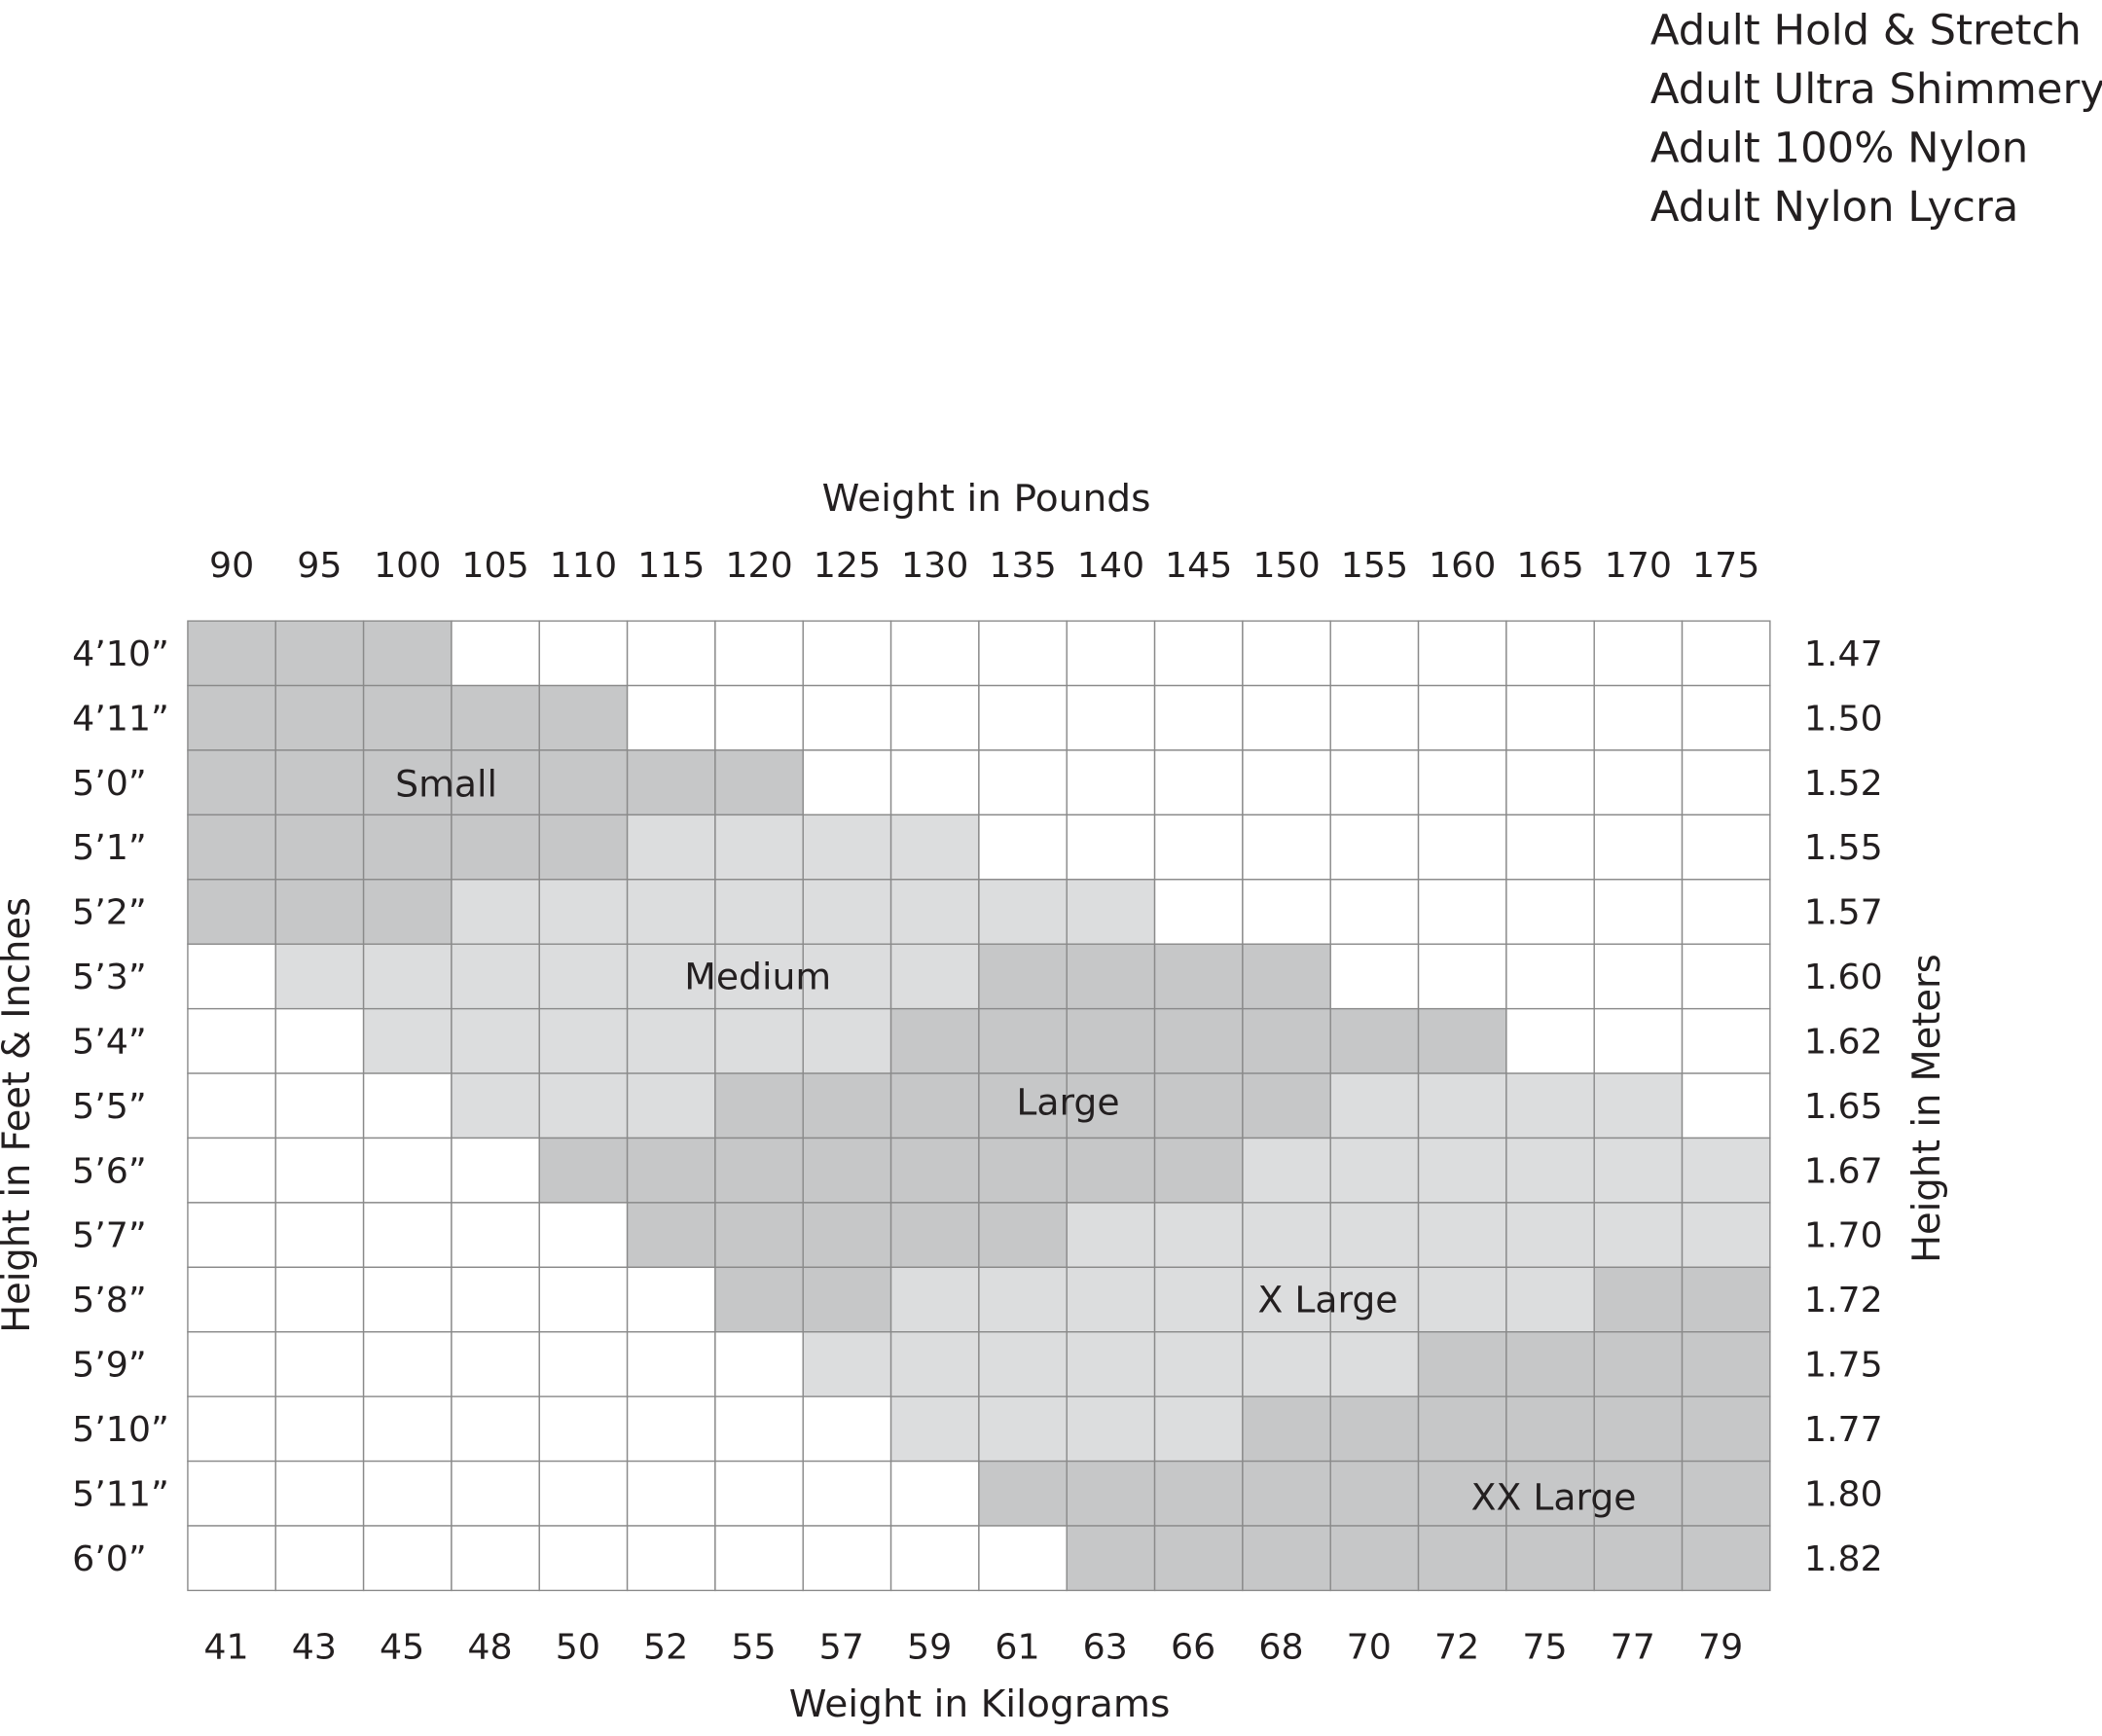 The height and width of the screenshot is (1736, 2102). What do you see at coordinates (1725, 566) in the screenshot?
I see `pound-label: 175` at bounding box center [1725, 566].